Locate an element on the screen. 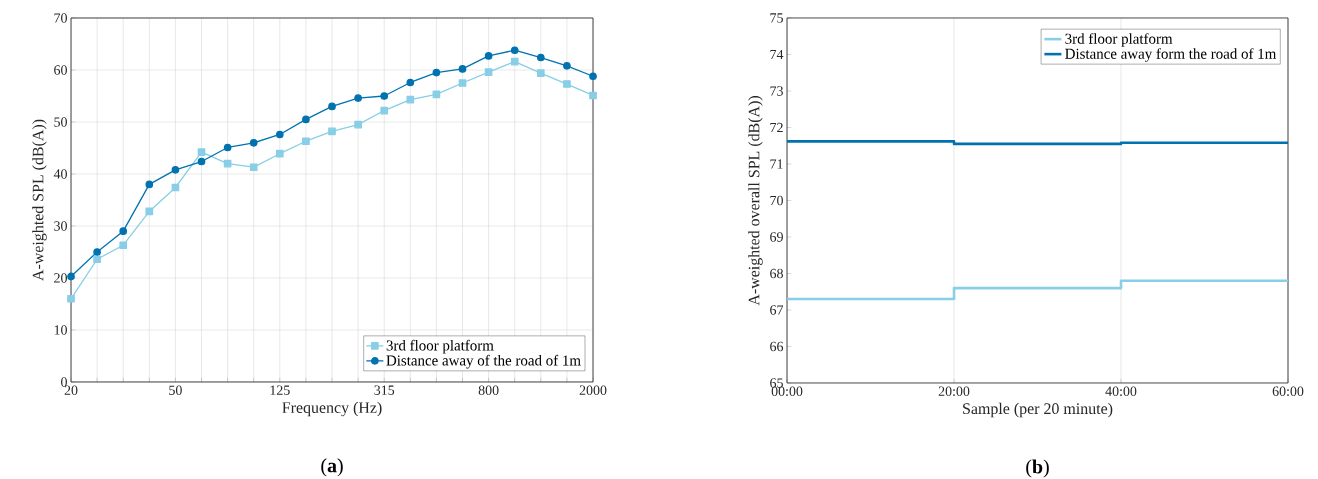 The height and width of the screenshot is (479, 1318). y-tick-label: 66 is located at coordinates (777, 346).